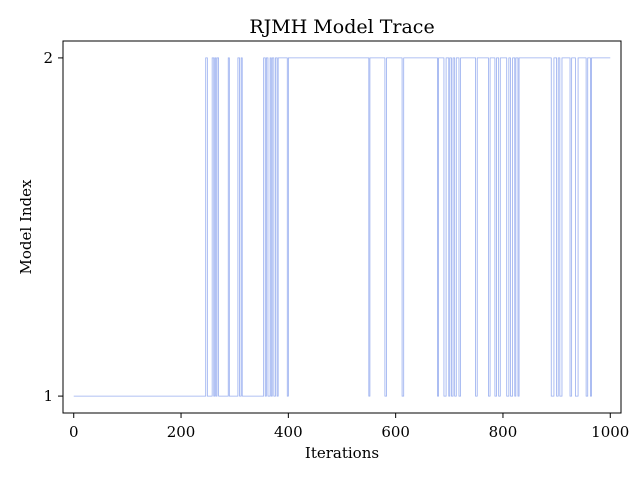  What do you see at coordinates (48, 58) in the screenshot?
I see `y-tick-label: 2` at bounding box center [48, 58].